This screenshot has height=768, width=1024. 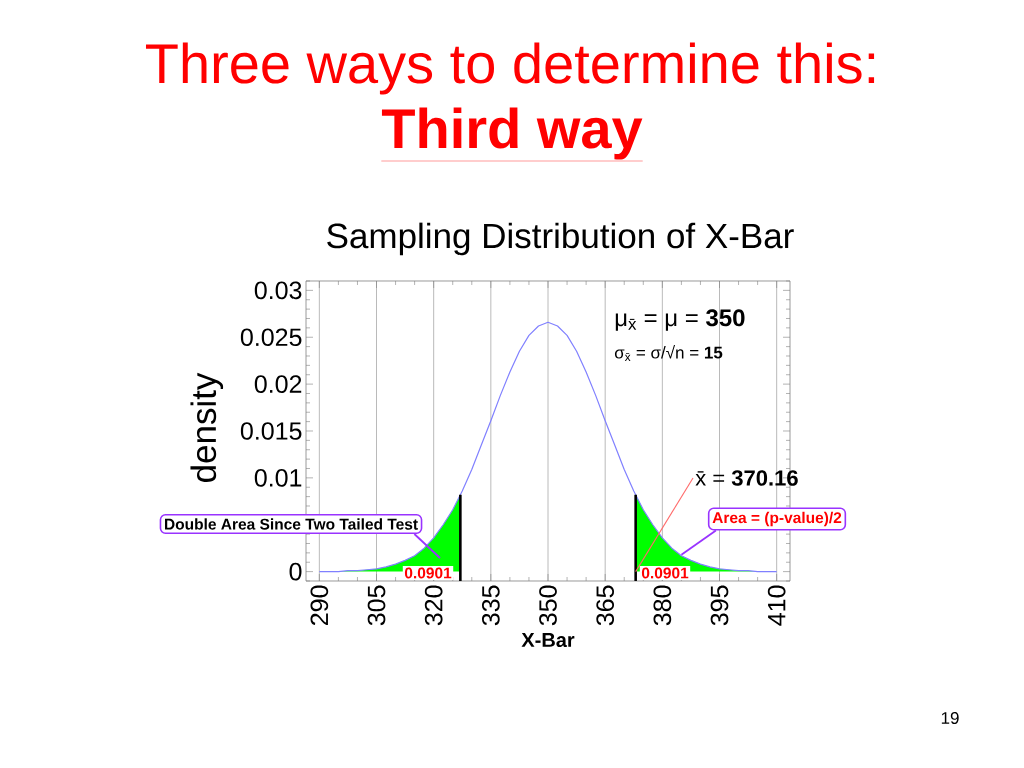 What do you see at coordinates (295, 571) in the screenshot?
I see `y-tick-label: 0` at bounding box center [295, 571].